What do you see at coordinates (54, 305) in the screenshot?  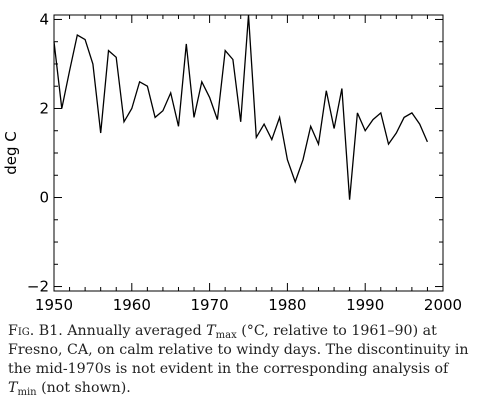 I see `x-tick-label: 1950` at bounding box center [54, 305].